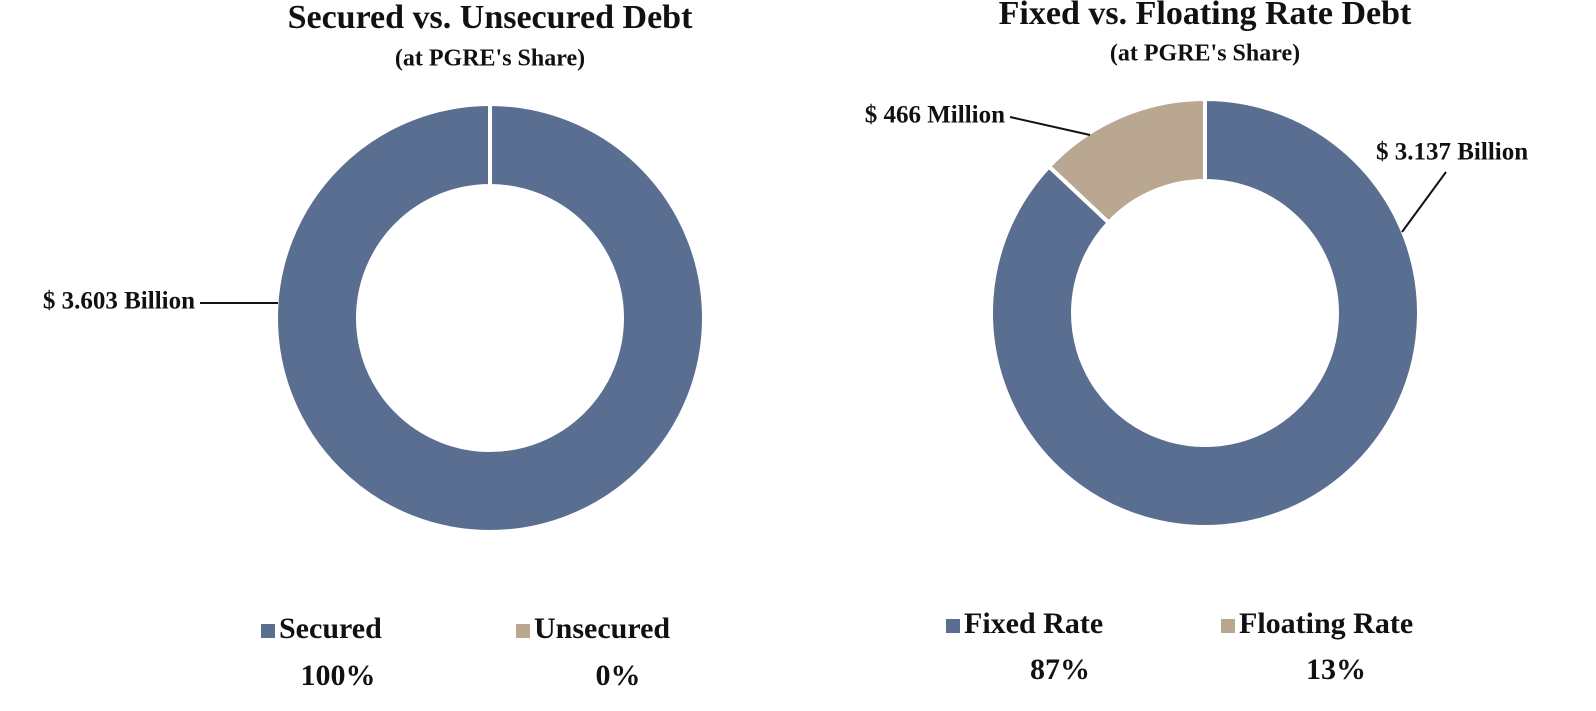  What do you see at coordinates (602, 628) in the screenshot?
I see `legend-label: Unsecured` at bounding box center [602, 628].